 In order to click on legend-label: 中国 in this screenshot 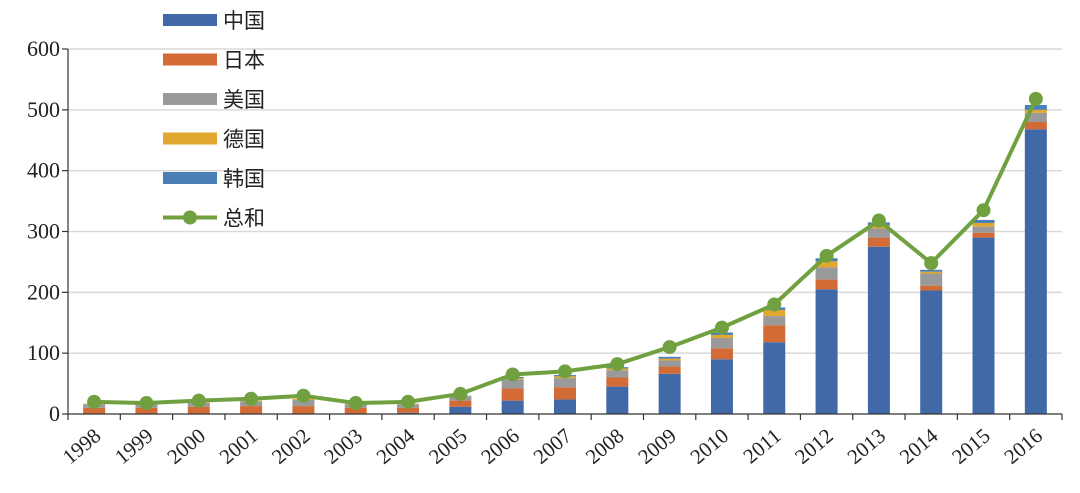, I will do `click(244, 21)`.